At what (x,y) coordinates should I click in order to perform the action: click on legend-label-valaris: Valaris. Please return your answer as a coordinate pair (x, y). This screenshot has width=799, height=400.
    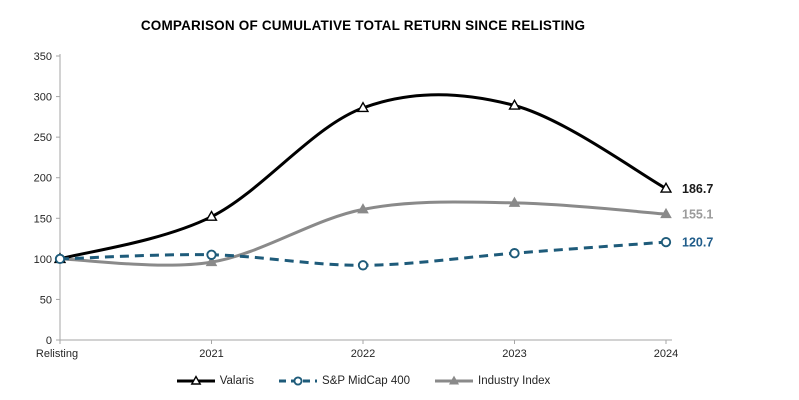
    Looking at the image, I should click on (237, 381).